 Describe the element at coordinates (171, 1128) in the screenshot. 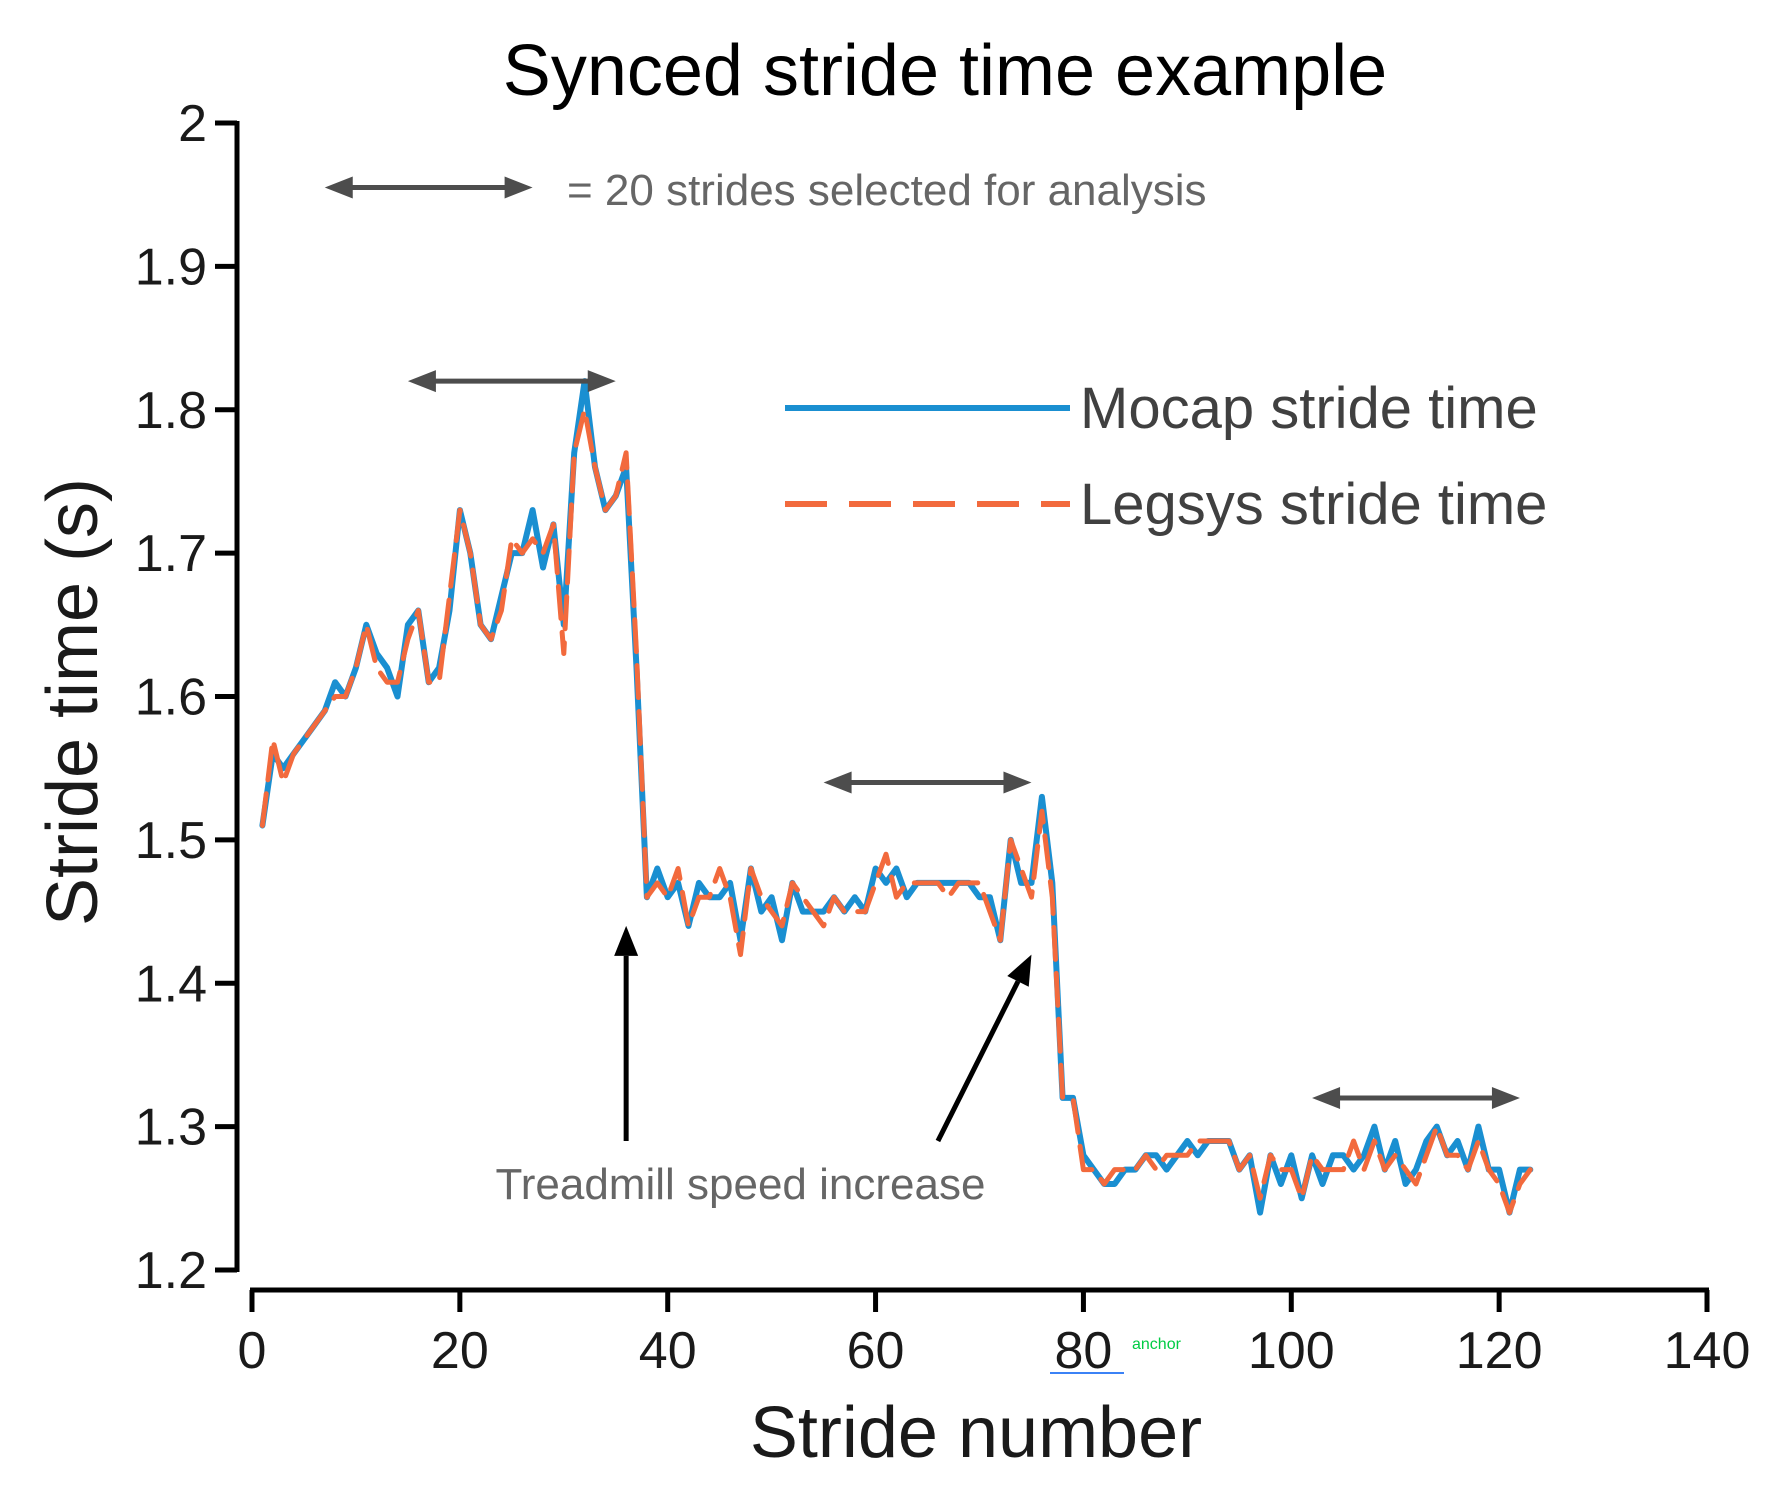

I see `y-tick-label: 1.3` at that location.